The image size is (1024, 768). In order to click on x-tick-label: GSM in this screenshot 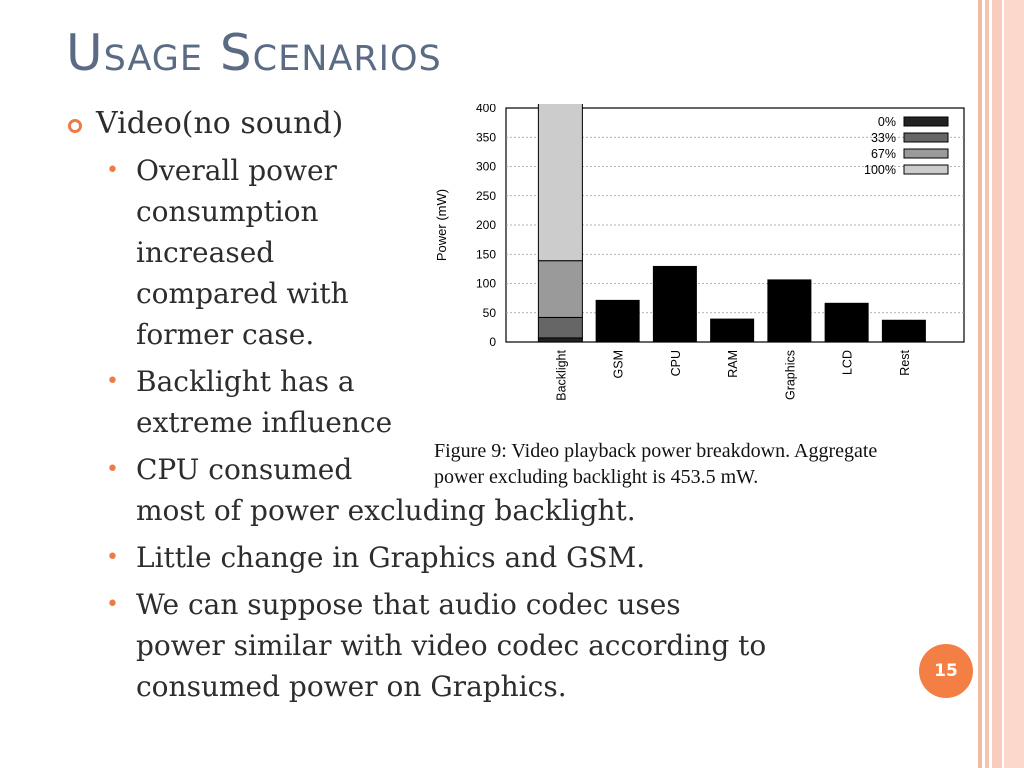, I will do `click(619, 364)`.